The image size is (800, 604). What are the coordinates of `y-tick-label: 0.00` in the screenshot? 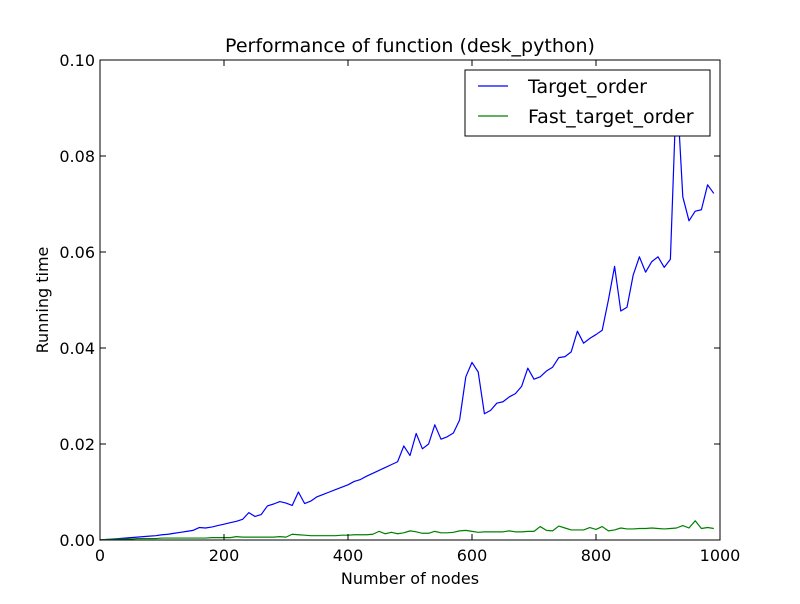 It's located at (77, 540).